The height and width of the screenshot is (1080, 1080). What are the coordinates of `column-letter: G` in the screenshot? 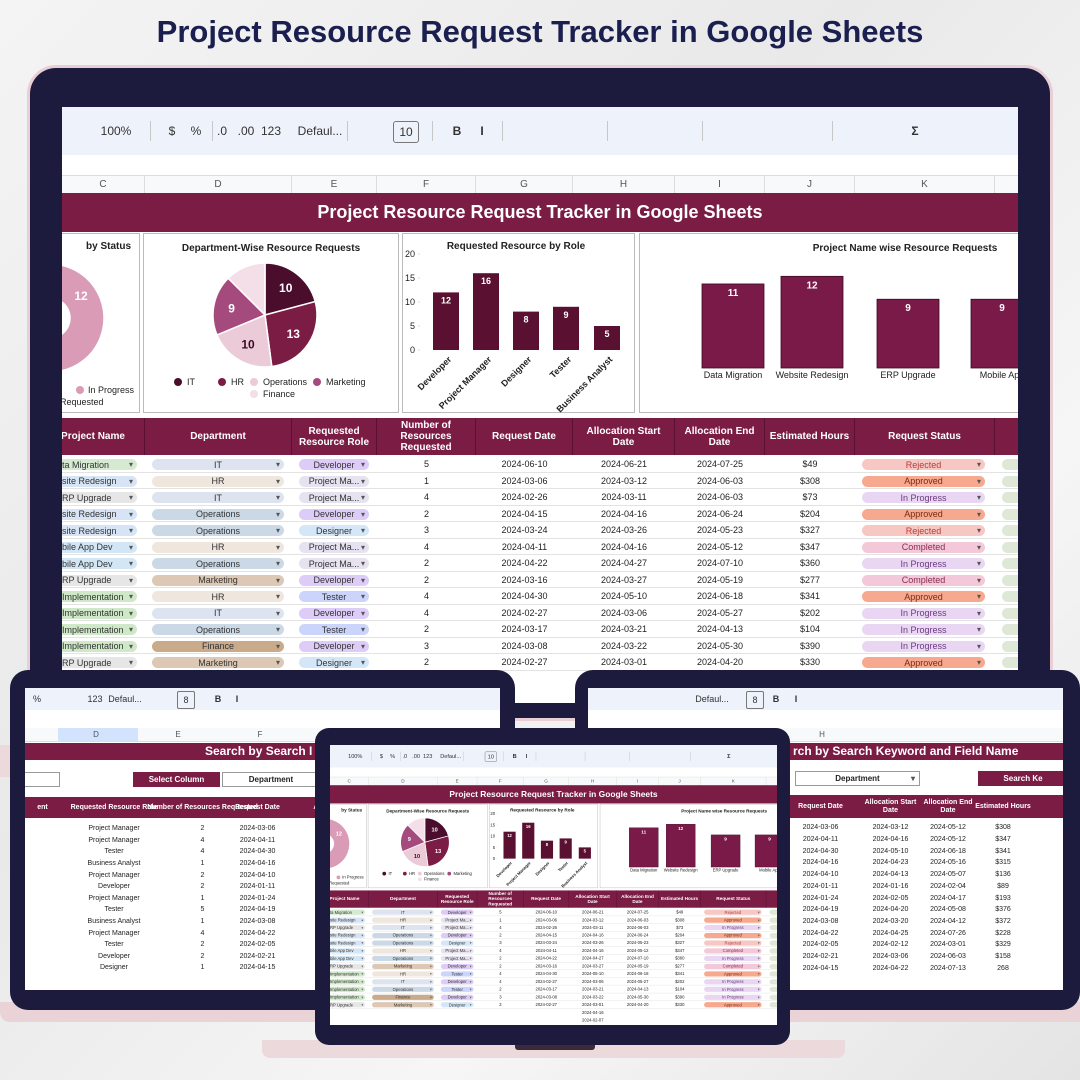 It's located at (546, 781).